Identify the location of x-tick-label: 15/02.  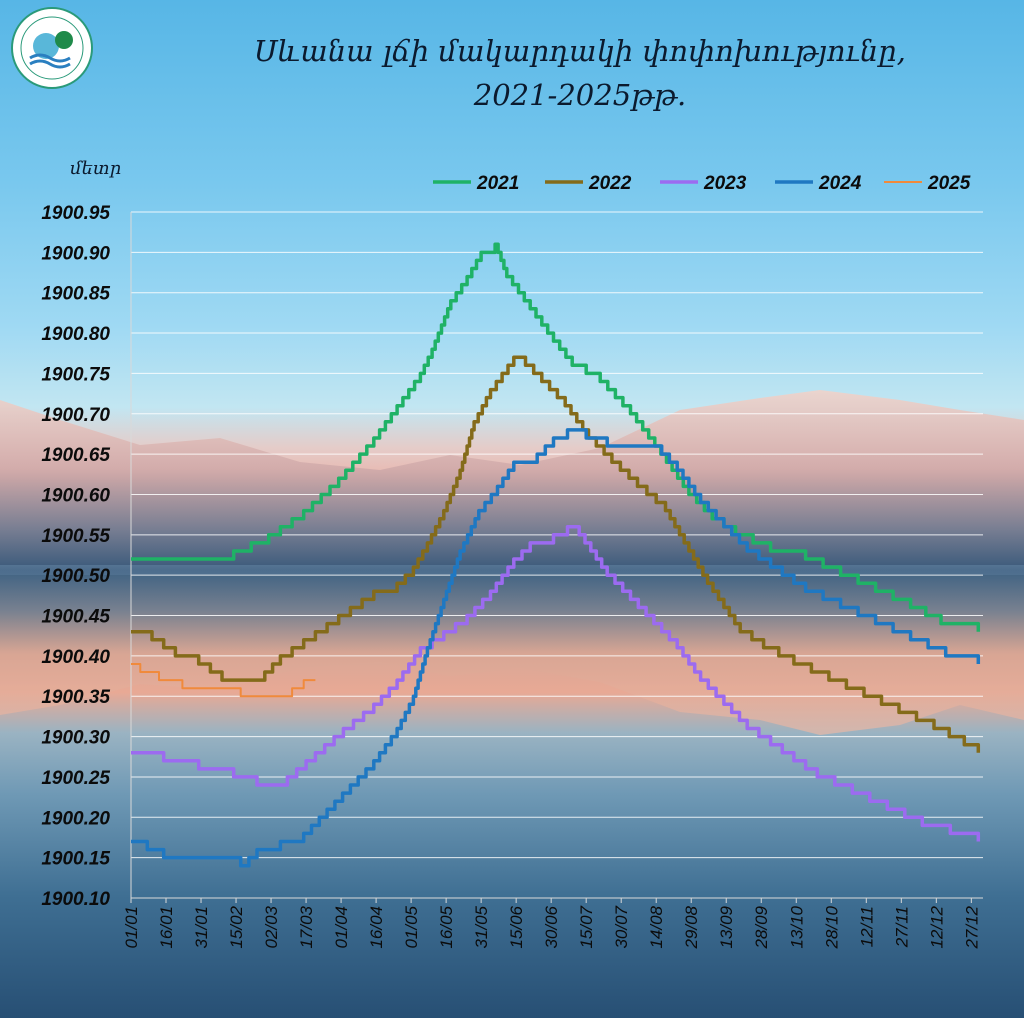
(236, 926).